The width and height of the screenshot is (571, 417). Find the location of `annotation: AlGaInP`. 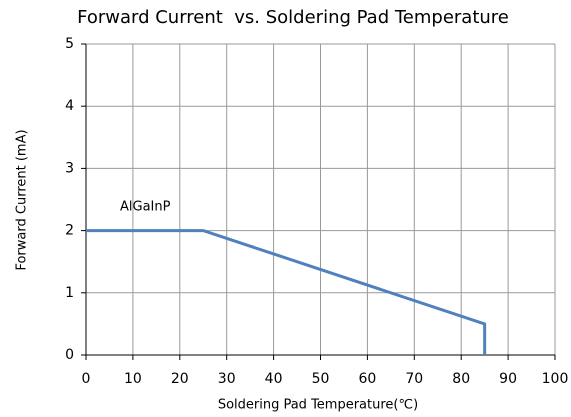

annotation: AlGaInP is located at coordinates (145, 207).